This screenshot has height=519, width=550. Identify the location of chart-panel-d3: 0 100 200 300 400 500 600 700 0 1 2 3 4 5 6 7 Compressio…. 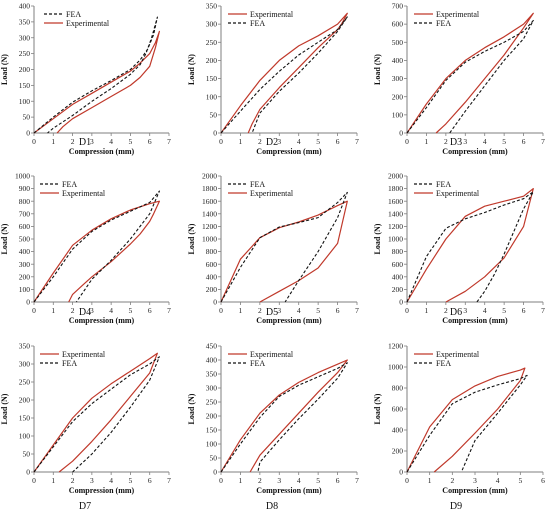
(459, 79).